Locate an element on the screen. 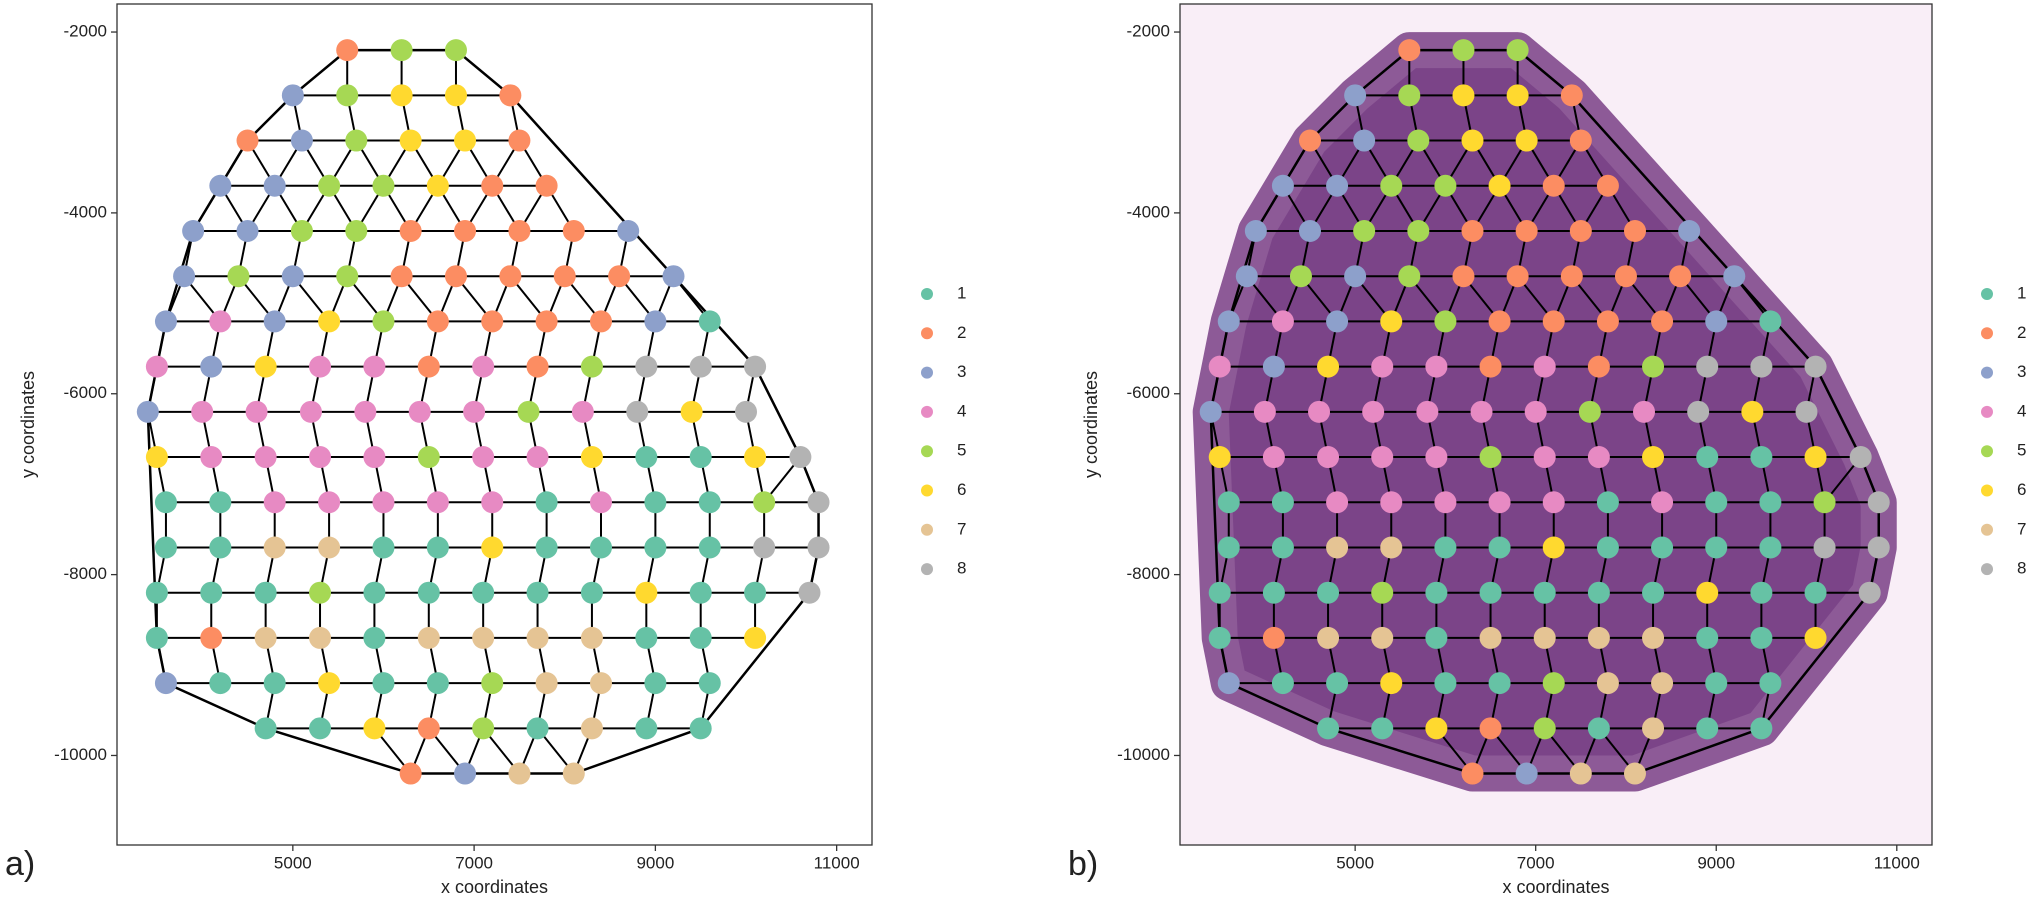 The image size is (2040, 900). y-tick-label: -2000 is located at coordinates (1148, 31).